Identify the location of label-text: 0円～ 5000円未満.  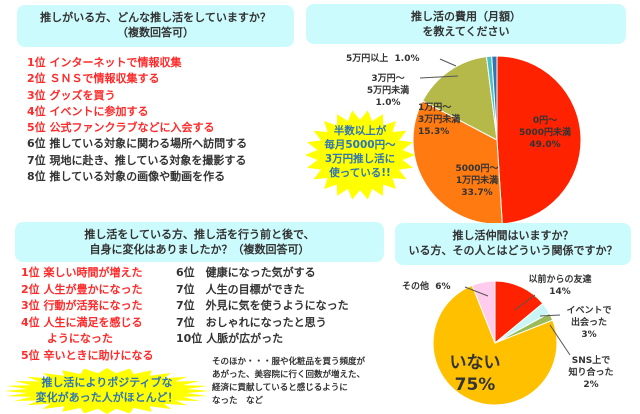
(545, 127).